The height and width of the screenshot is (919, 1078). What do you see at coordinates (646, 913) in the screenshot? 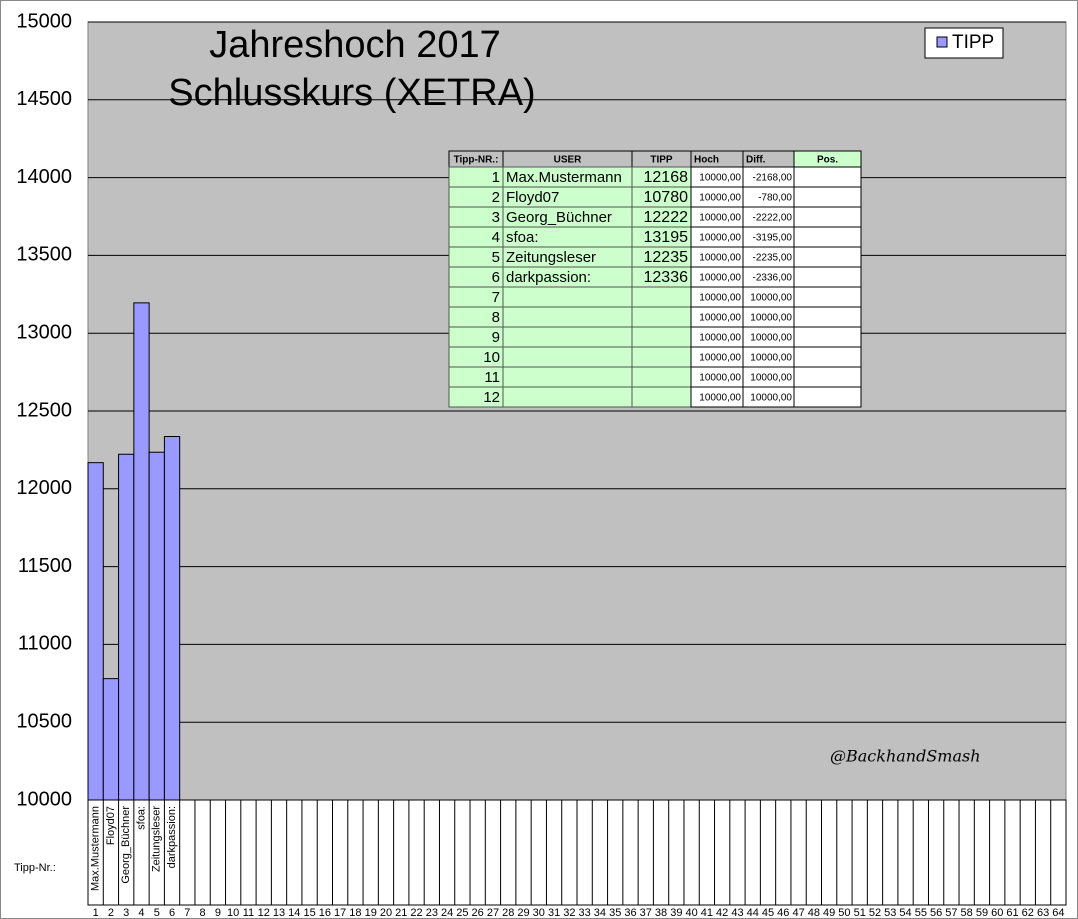
I see `x-tick-label: 37` at bounding box center [646, 913].